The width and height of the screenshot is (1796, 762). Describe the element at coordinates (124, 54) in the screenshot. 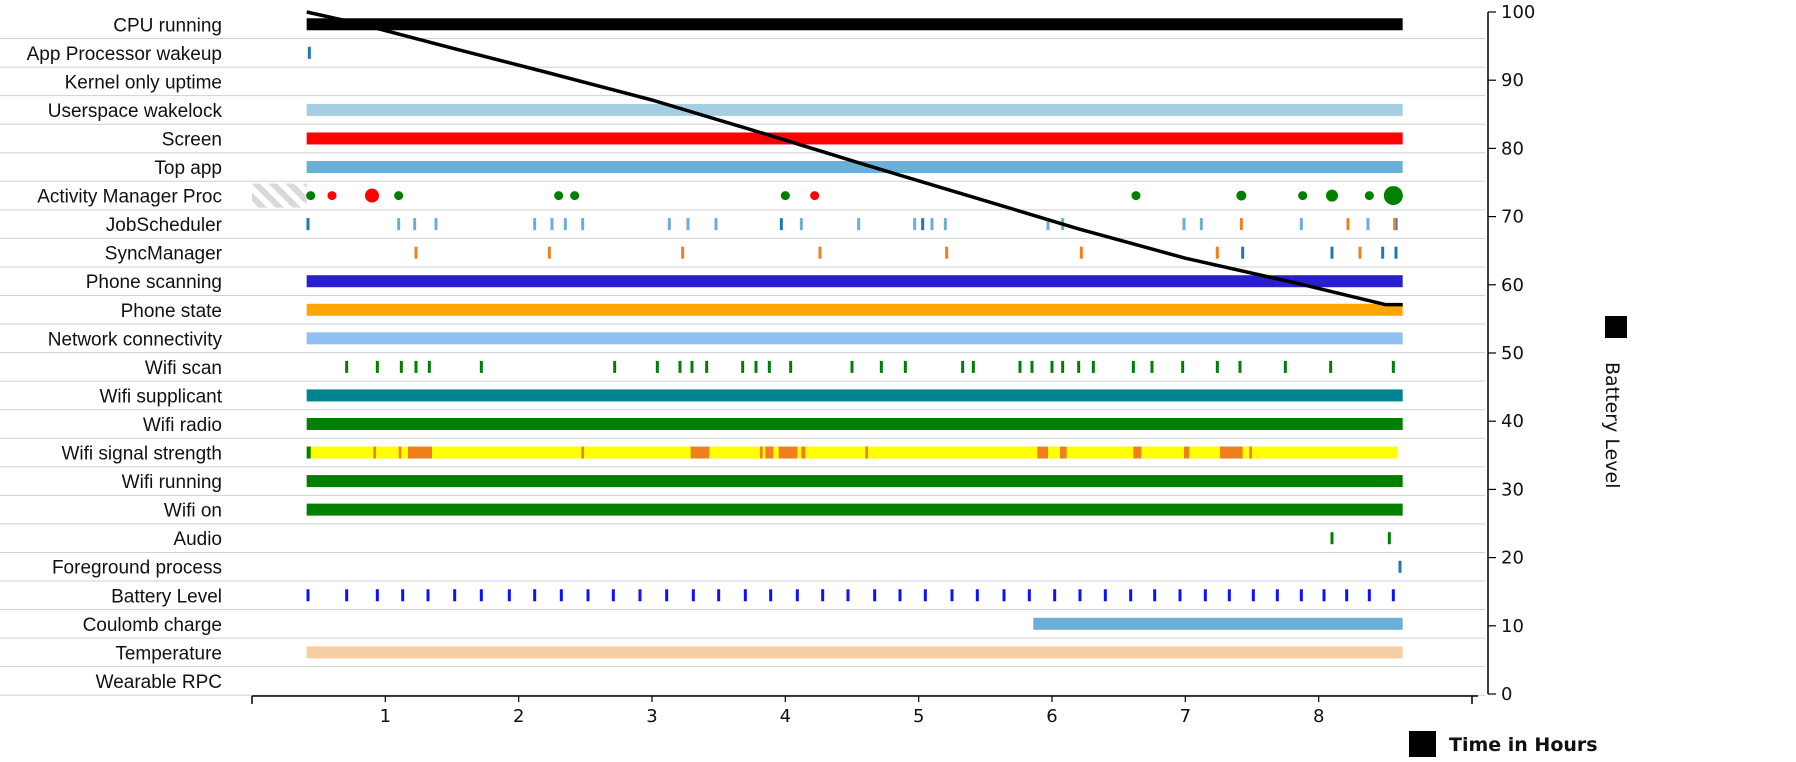

I see `row-label: App Processor wakeup` at that location.